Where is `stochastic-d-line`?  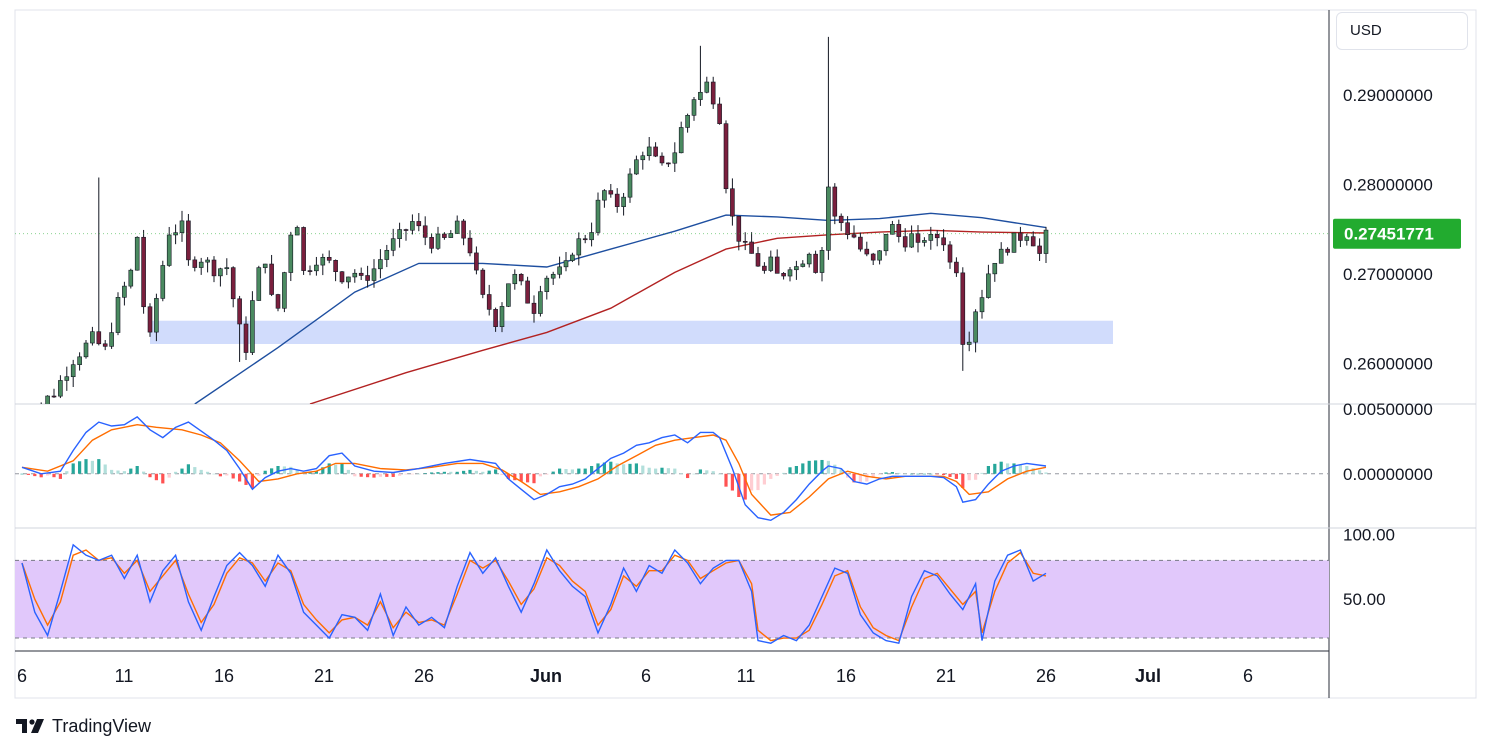
stochastic-d-line is located at coordinates (534, 595).